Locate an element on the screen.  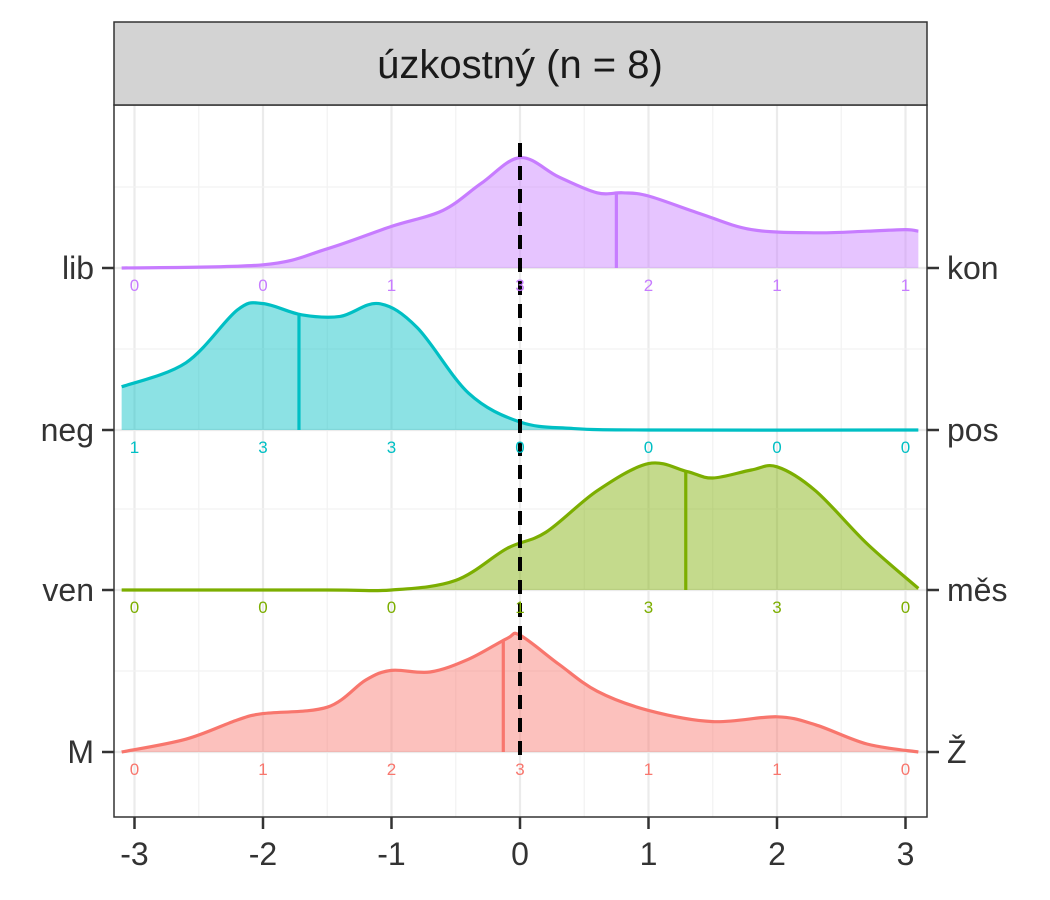
ridge-ven-měs is located at coordinates (520, 527).